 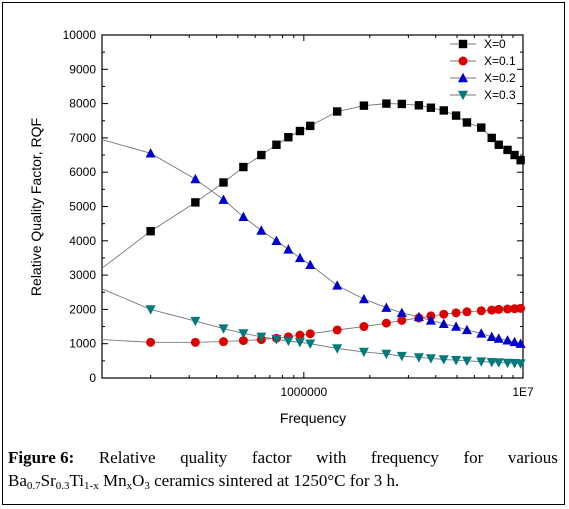 What do you see at coordinates (92, 378) in the screenshot?
I see `y-tick-label: 0` at bounding box center [92, 378].